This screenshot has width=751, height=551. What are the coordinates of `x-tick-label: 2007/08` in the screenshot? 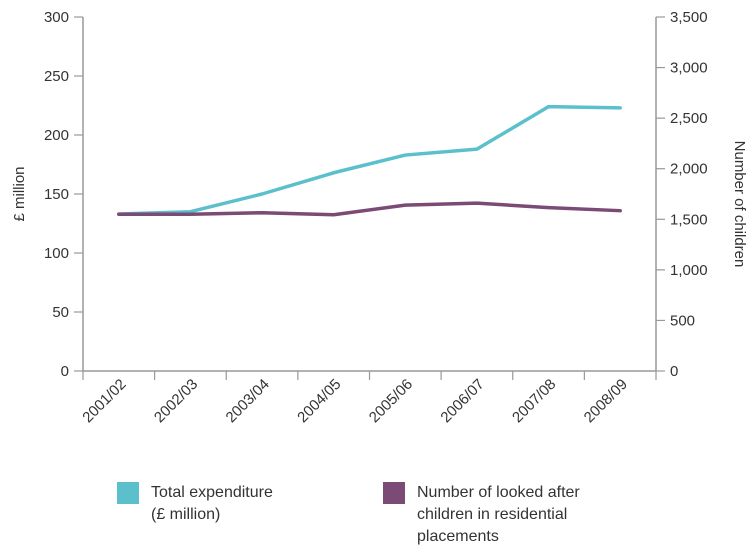 It's located at (534, 401).